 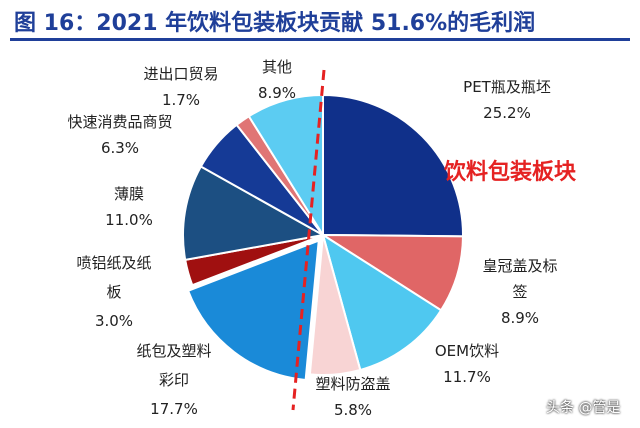 I want to click on chart-title: 图 16：2021 年饮料包装板块贡献 51.6%的毛利润, so click(x=275, y=23).